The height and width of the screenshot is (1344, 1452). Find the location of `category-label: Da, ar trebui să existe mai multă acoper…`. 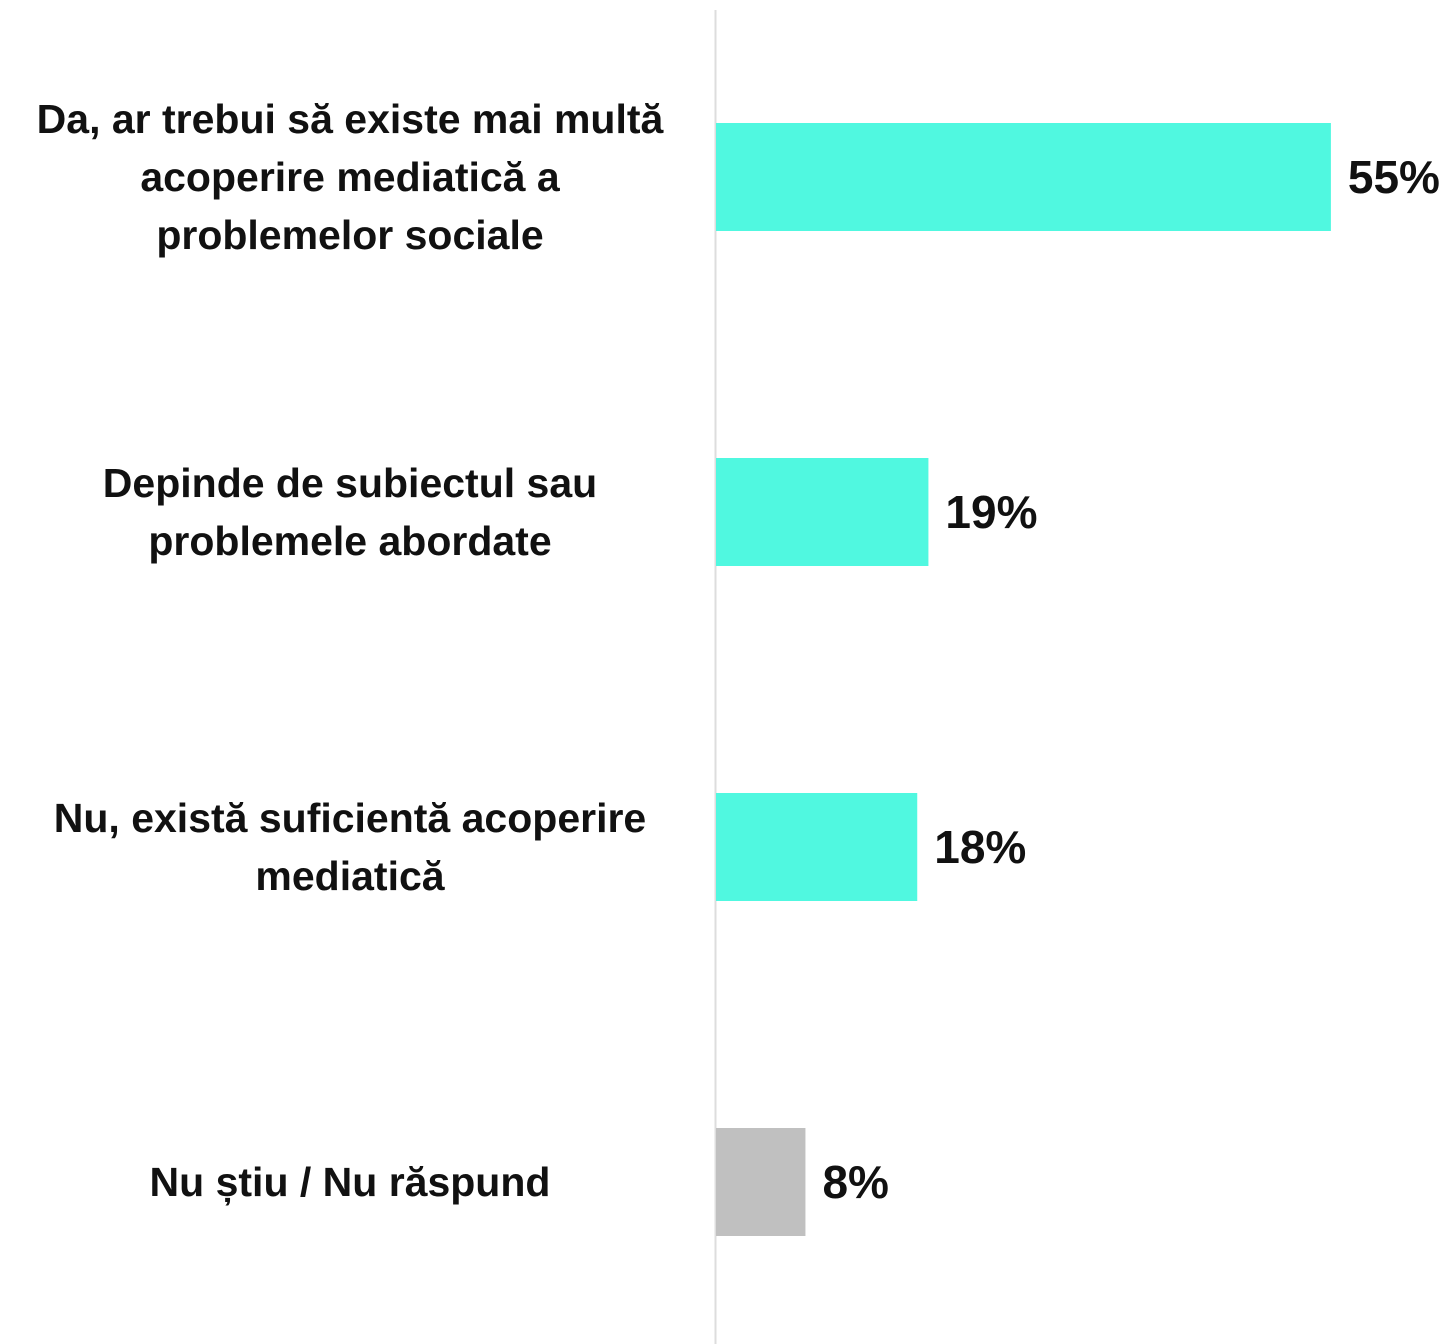

category-label: Da, ar trebui să existe mai multă acoper… is located at coordinates (350, 177).